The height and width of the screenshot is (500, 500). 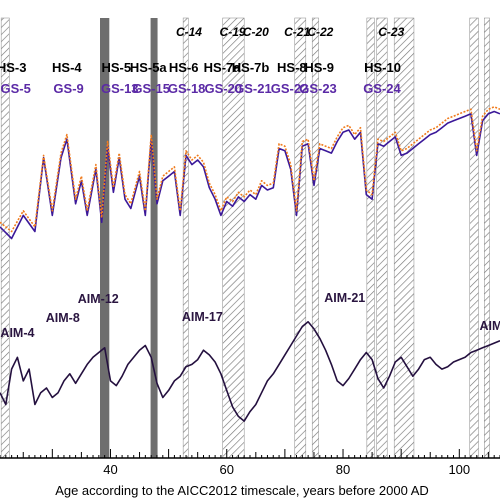 What do you see at coordinates (319, 67) in the screenshot?
I see `heinrich-stadial-label: HS-9` at bounding box center [319, 67].